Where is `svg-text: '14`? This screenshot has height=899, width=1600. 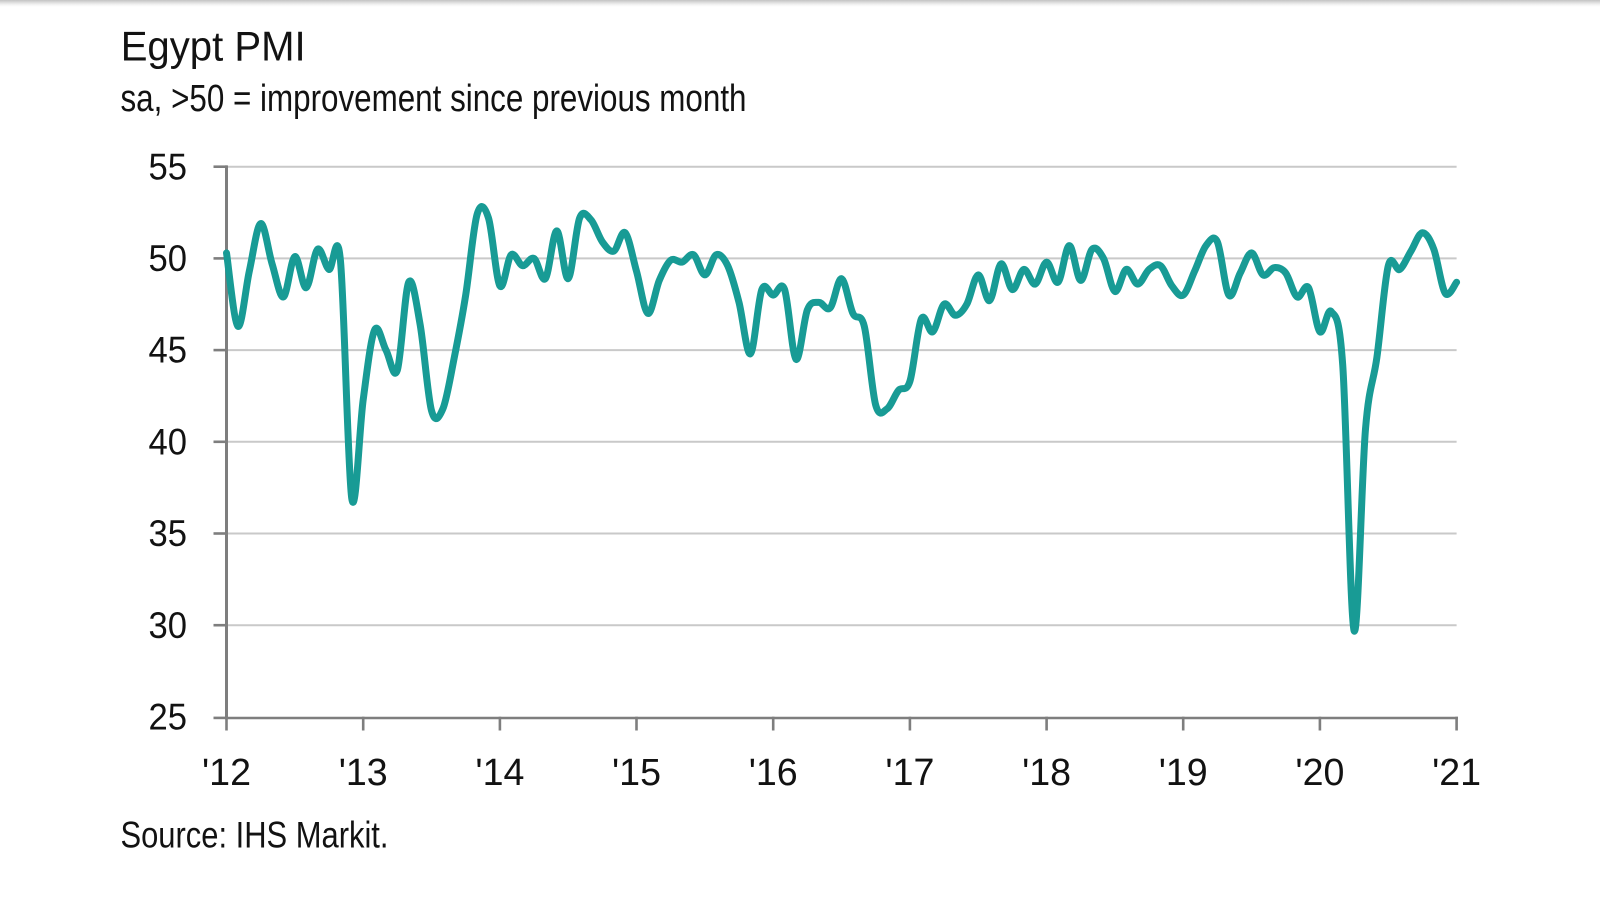 svg-text: '14 is located at coordinates (499, 773).